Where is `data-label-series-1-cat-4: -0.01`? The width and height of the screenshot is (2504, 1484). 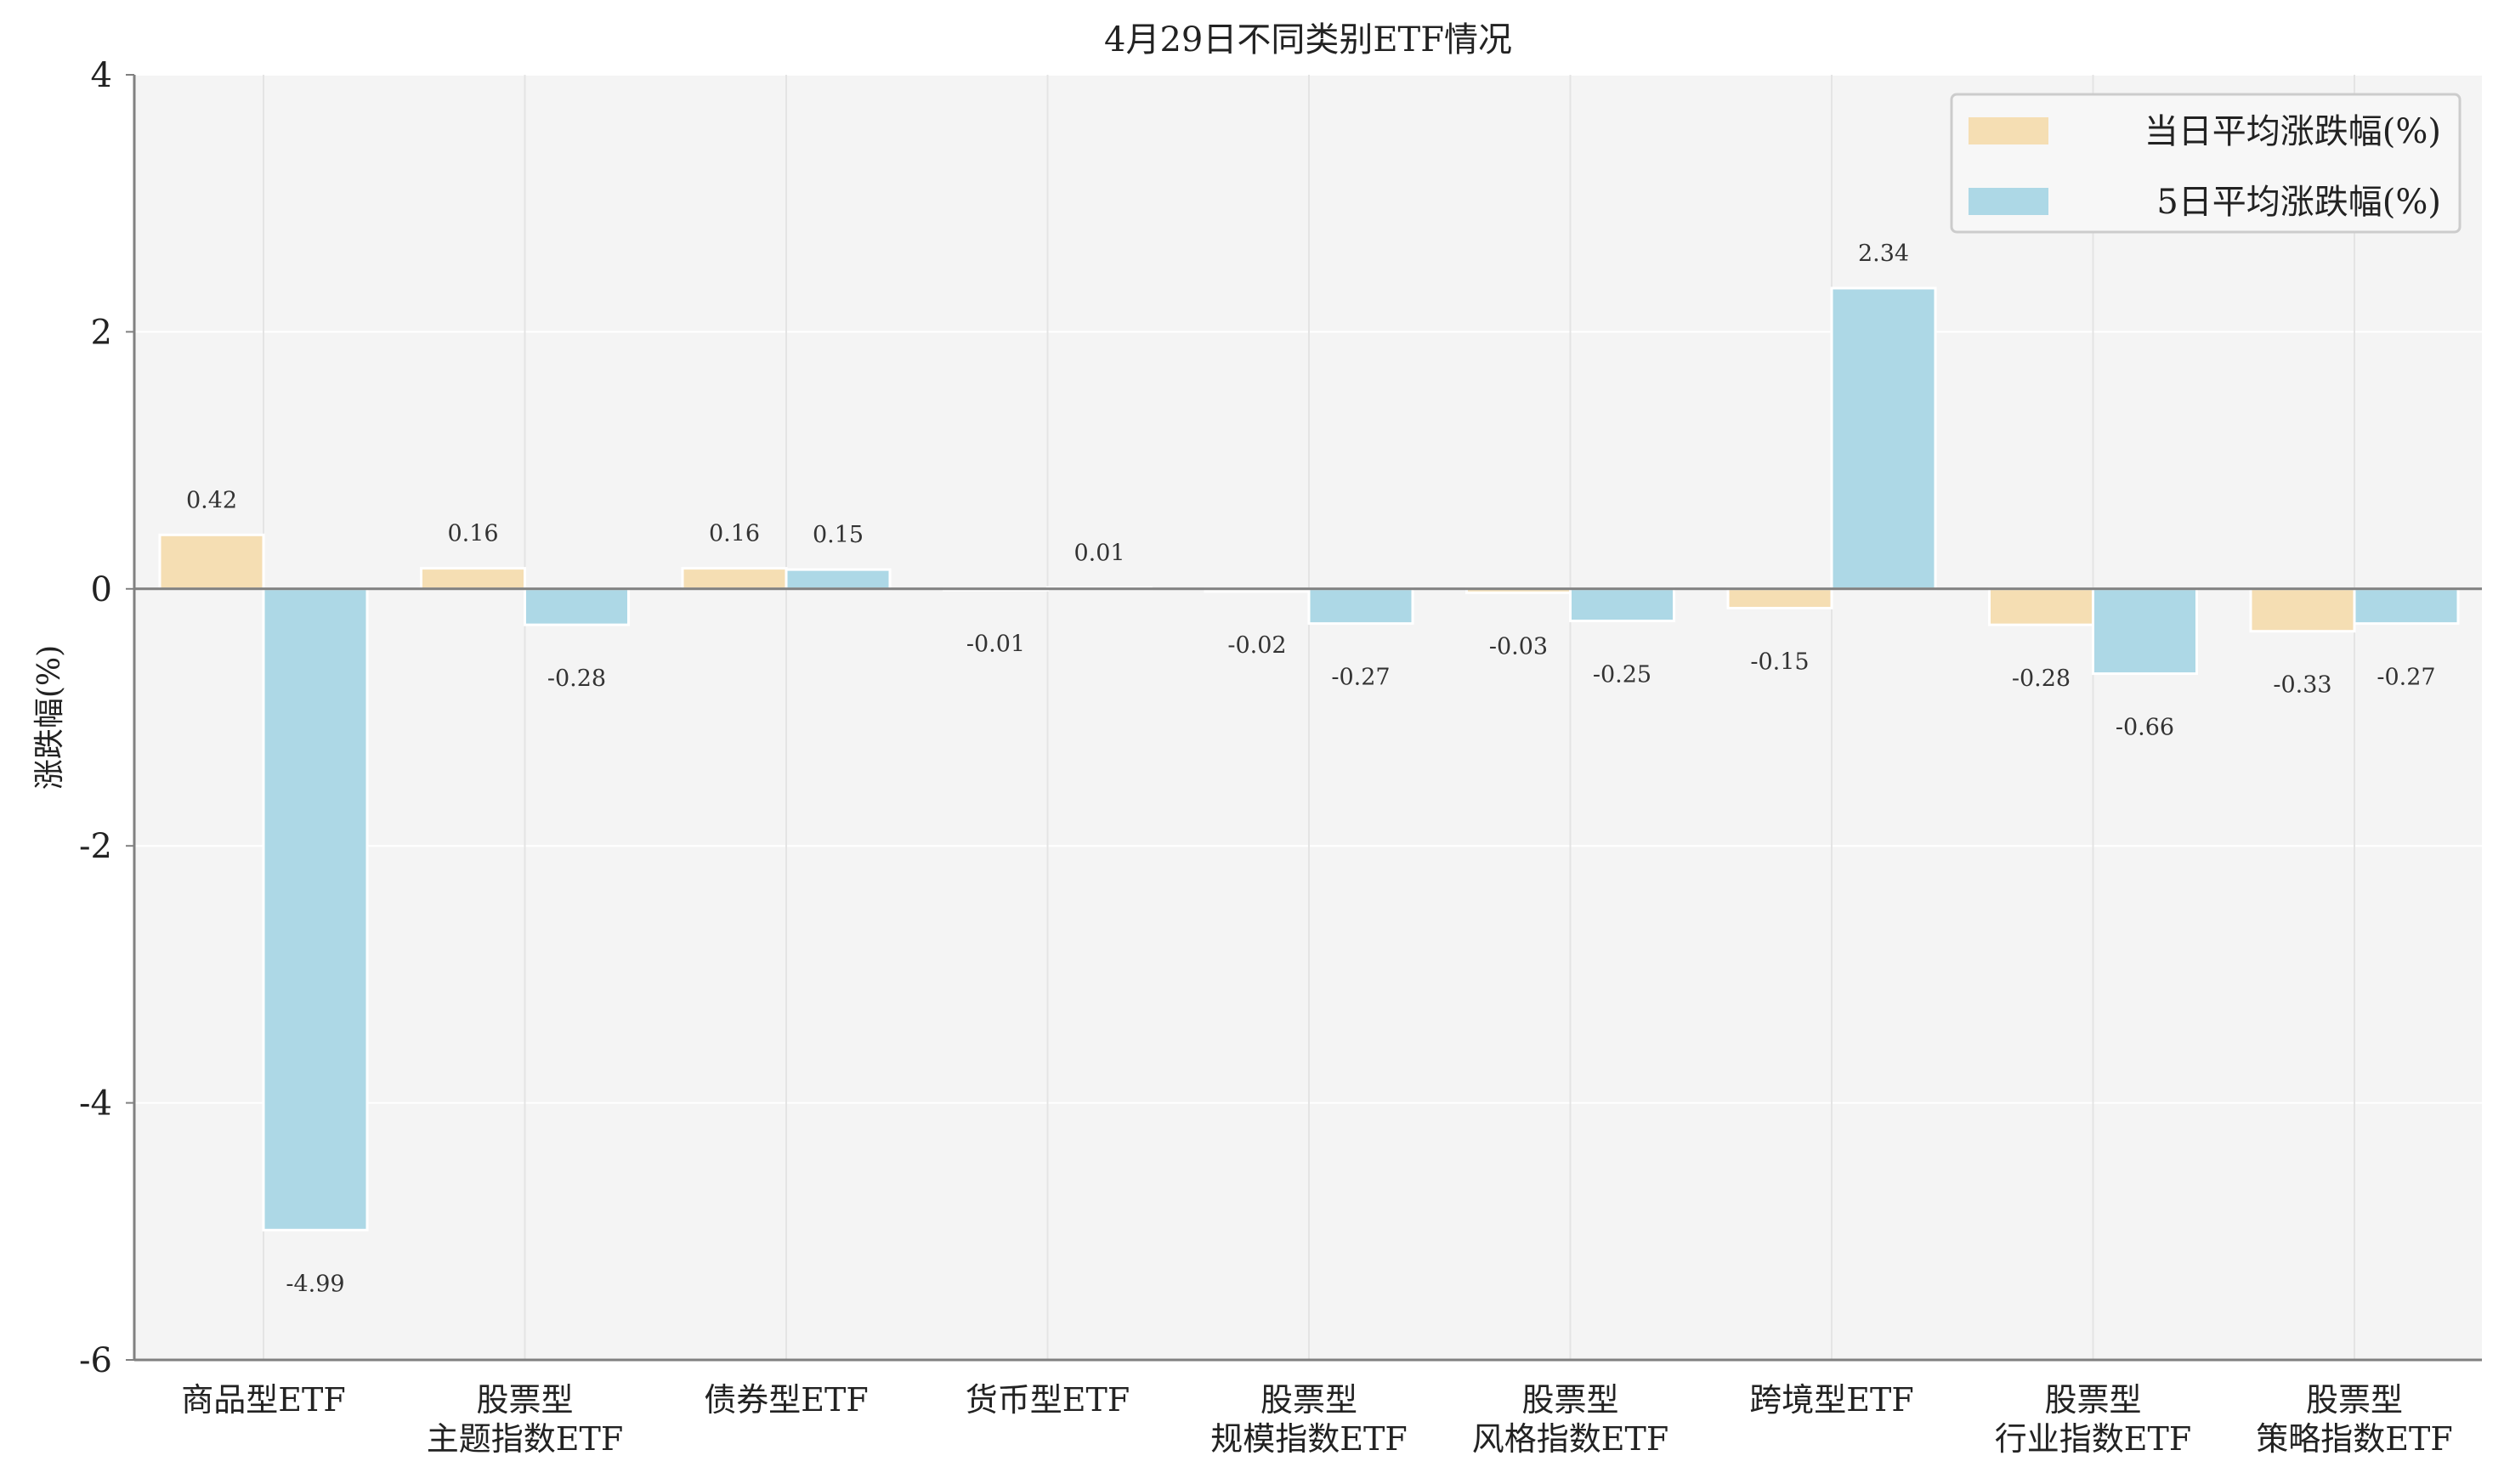
data-label-series-1-cat-4: -0.01 is located at coordinates (995, 644).